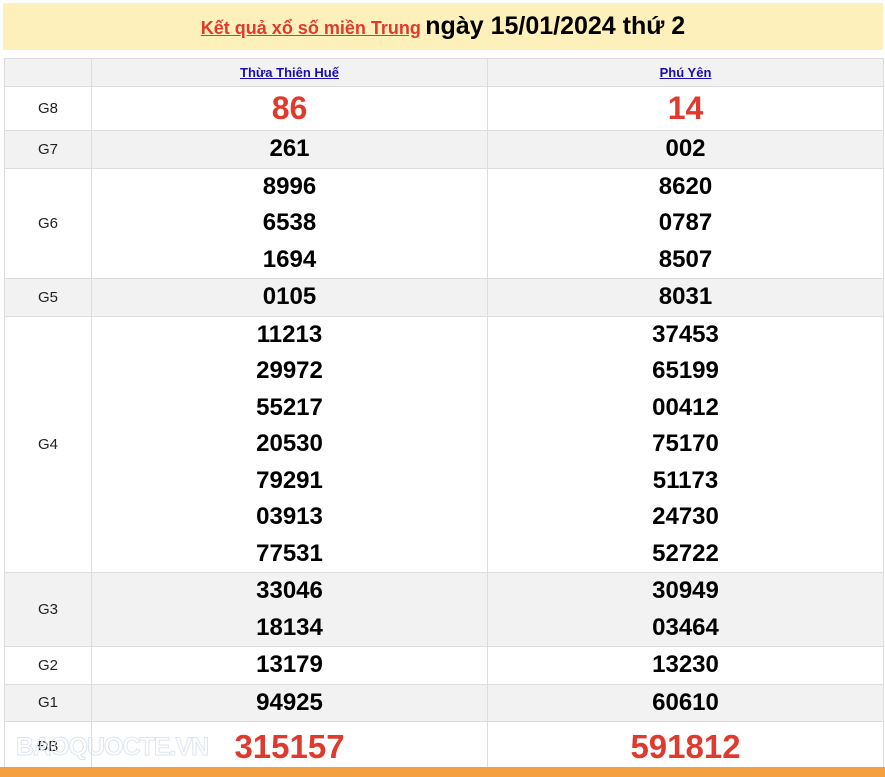 This screenshot has height=777, width=885. What do you see at coordinates (685, 370) in the screenshot?
I see `prize-number: 65199` at bounding box center [685, 370].